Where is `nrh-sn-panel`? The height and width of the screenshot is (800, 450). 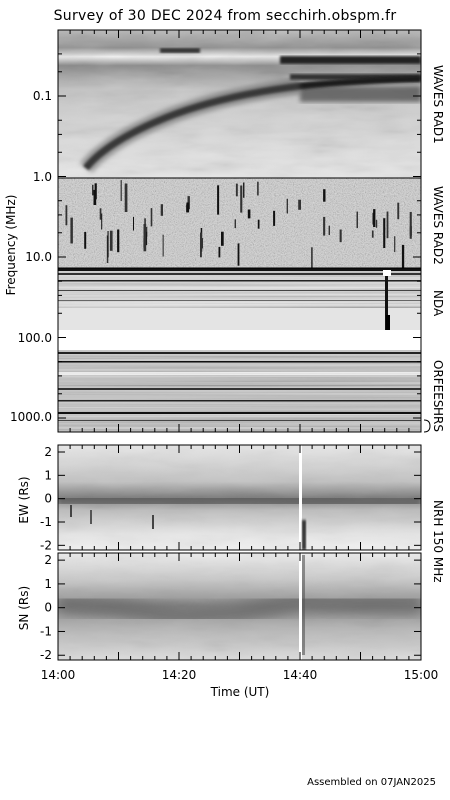
nrh-sn-panel is located at coordinates (239, 606).